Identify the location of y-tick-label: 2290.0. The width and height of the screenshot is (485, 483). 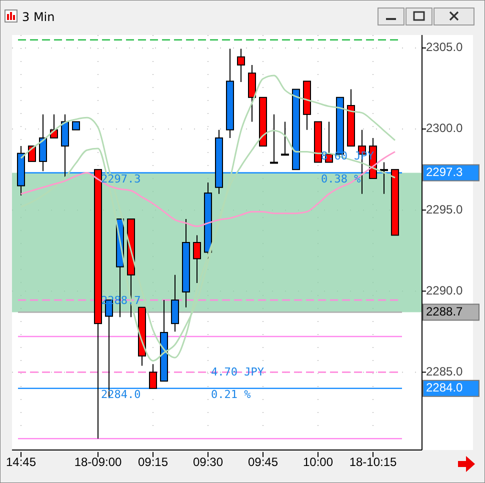
(445, 290).